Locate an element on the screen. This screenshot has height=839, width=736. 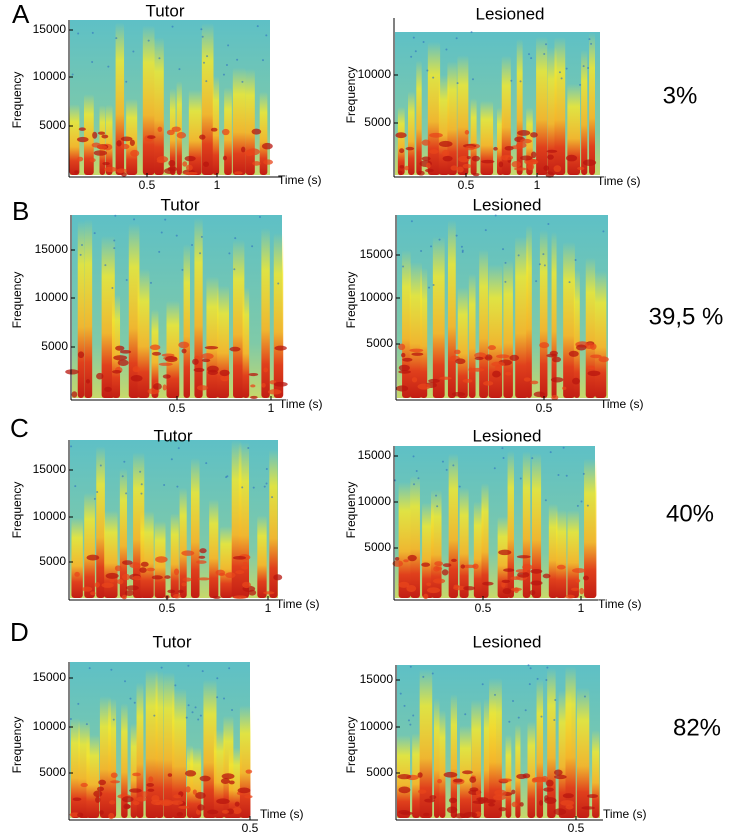
spectrogram-plot: 5000 10000 15000 0.5 Tutor Time (s) Frequency is located at coordinates (156, 733).